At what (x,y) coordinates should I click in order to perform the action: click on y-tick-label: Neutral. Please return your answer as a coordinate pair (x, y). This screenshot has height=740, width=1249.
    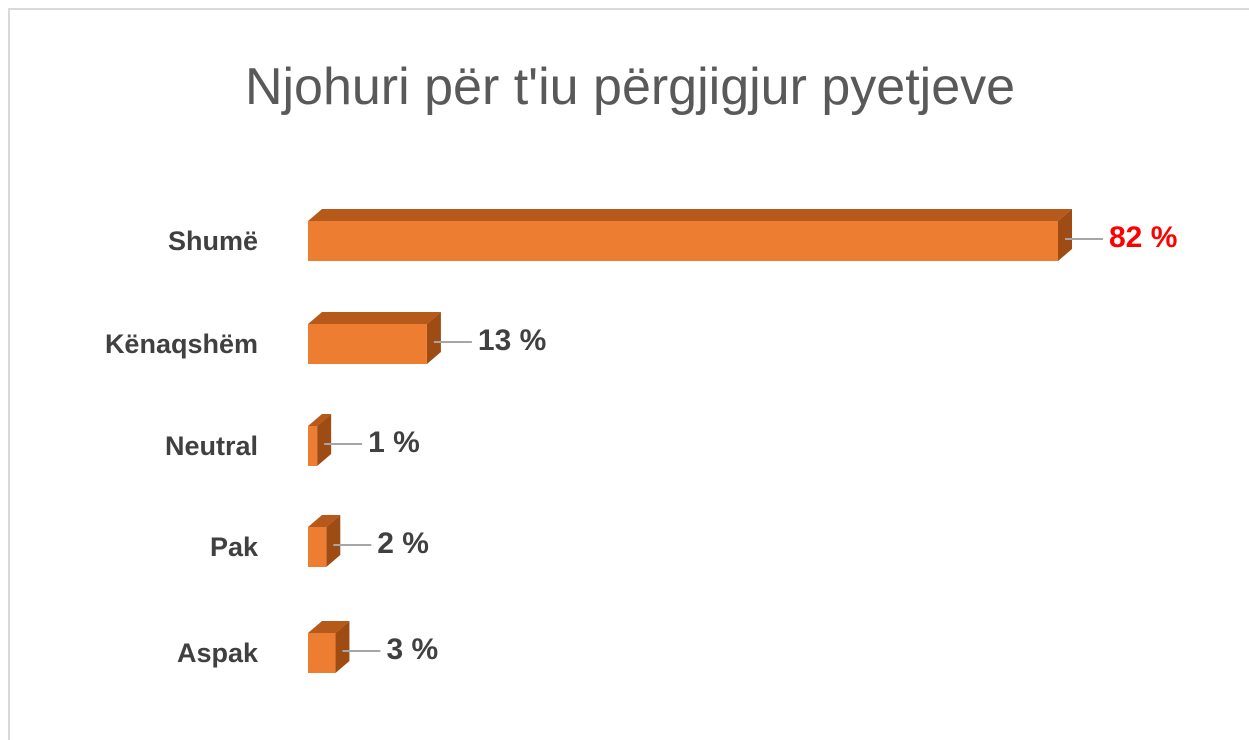
    Looking at the image, I should click on (211, 446).